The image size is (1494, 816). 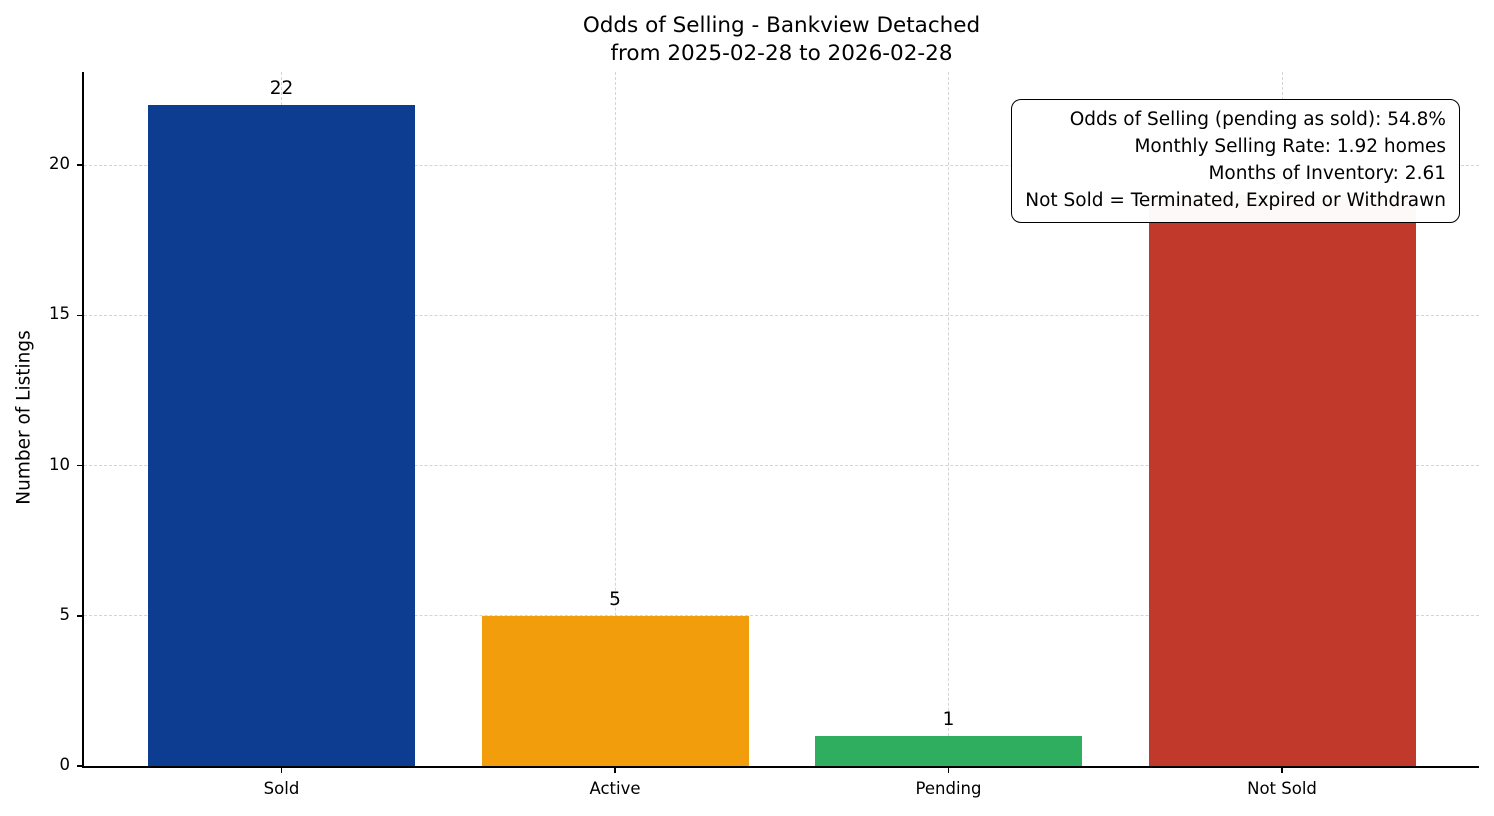 What do you see at coordinates (83, 420) in the screenshot?
I see `y-axis` at bounding box center [83, 420].